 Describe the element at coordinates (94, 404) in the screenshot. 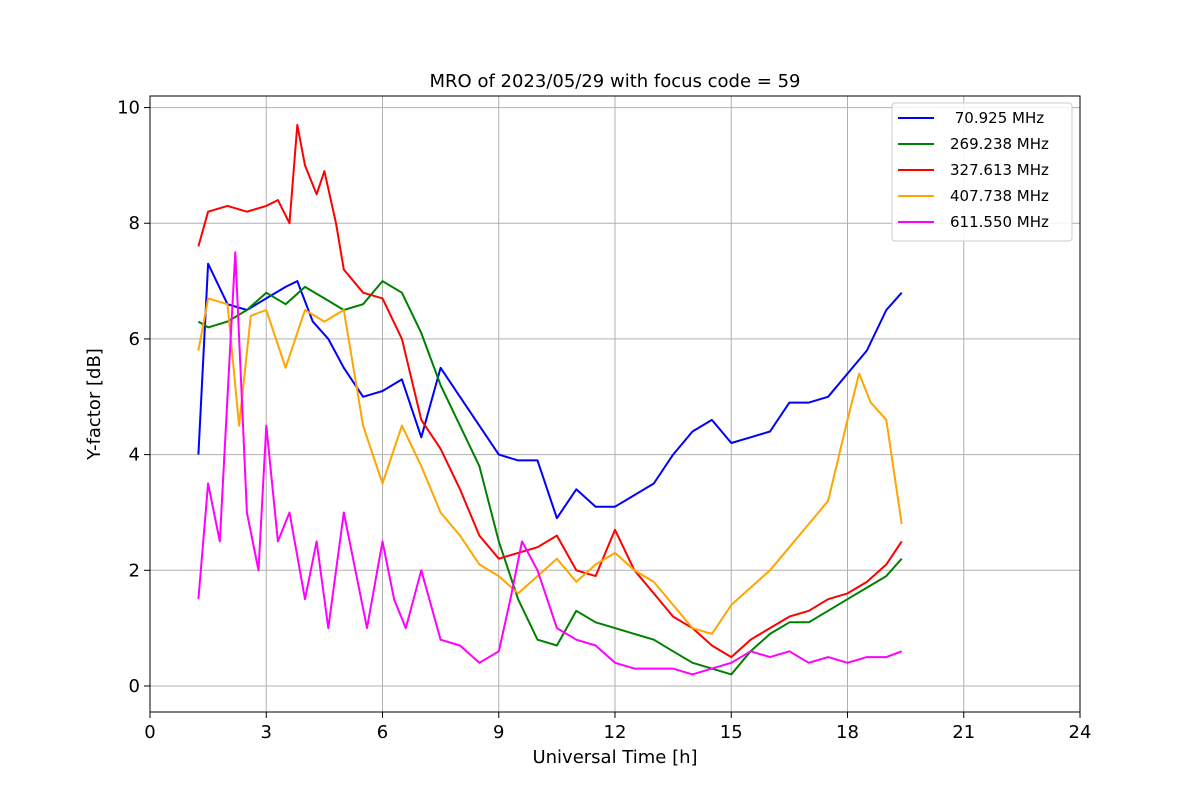

I see `y-axis-label: Y-factor [dB]` at that location.